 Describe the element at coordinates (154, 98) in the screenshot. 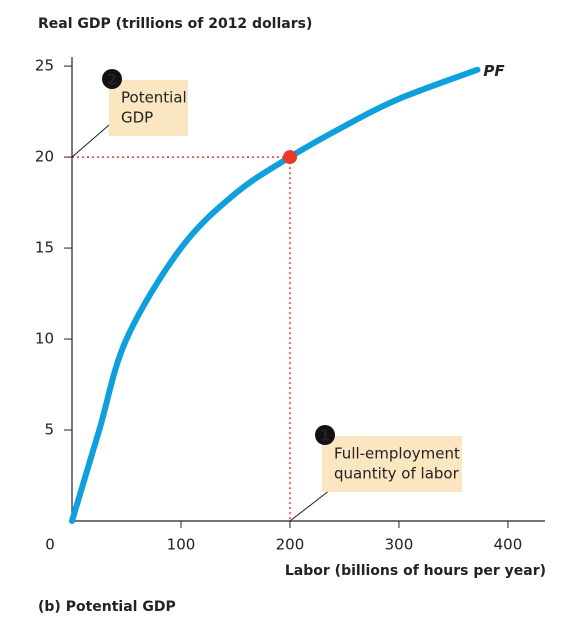

I see `annotation-text: Potential` at that location.